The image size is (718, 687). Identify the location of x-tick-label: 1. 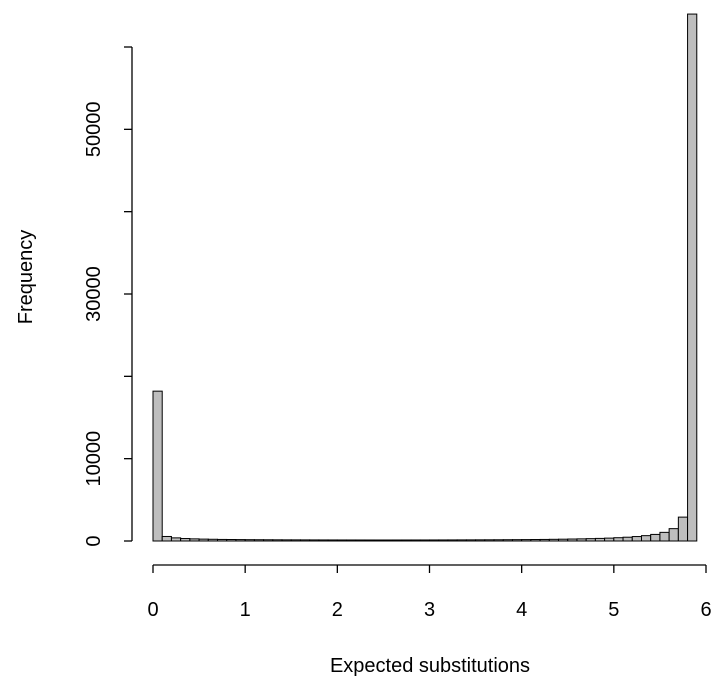
(245, 610).